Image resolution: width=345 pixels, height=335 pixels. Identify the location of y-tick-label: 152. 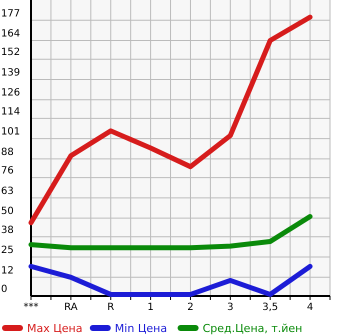
(10, 52).